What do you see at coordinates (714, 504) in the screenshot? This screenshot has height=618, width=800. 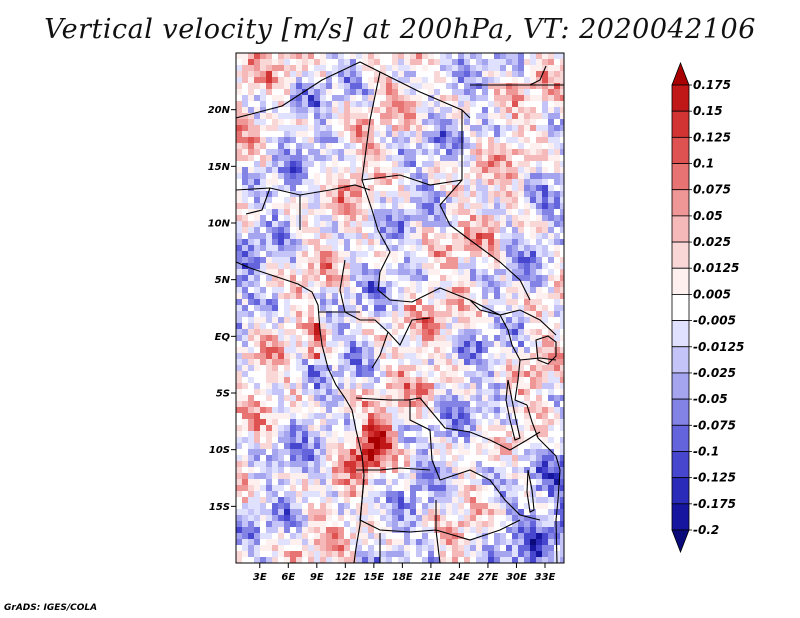 I see `colorbar-label: -0.175` at bounding box center [714, 504].